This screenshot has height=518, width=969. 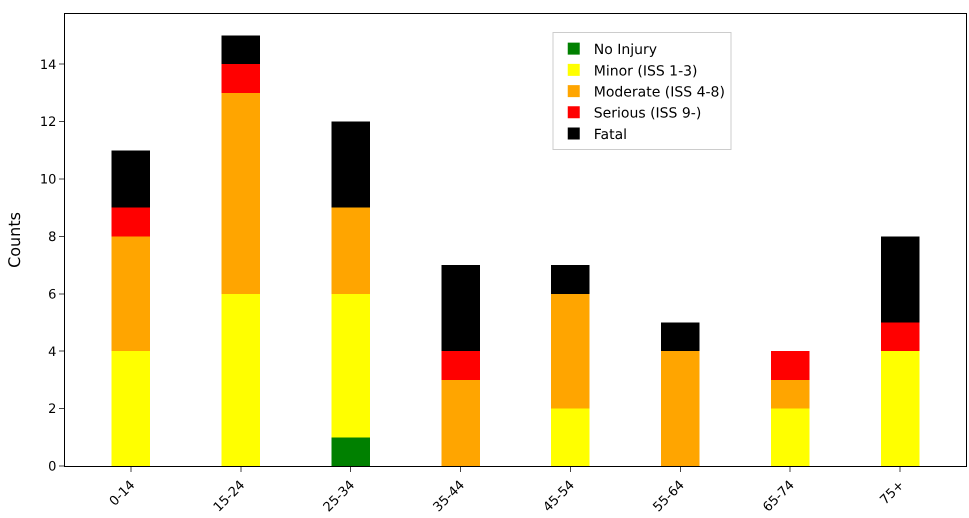 I want to click on y-axis-title: Counts, so click(x=14, y=240).